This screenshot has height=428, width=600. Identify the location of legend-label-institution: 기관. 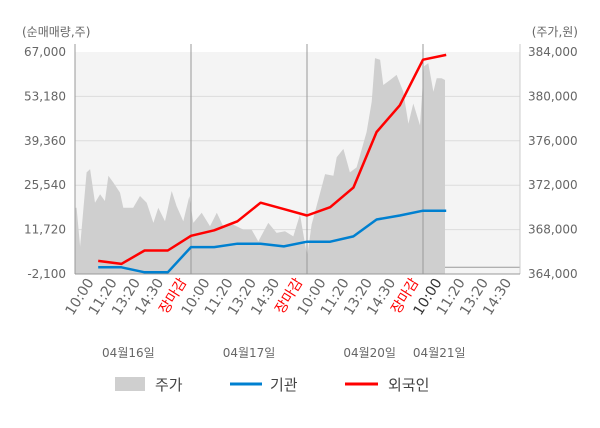
(284, 385).